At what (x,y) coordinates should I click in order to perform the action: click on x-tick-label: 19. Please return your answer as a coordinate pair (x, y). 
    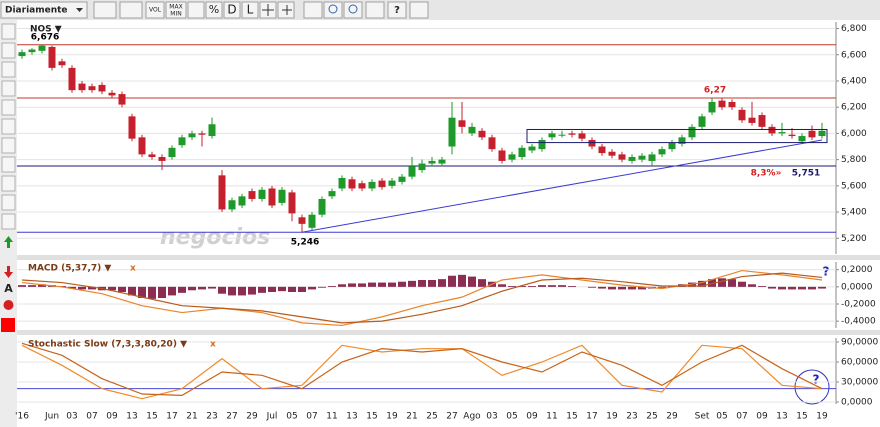
    Looking at the image, I should click on (822, 417).